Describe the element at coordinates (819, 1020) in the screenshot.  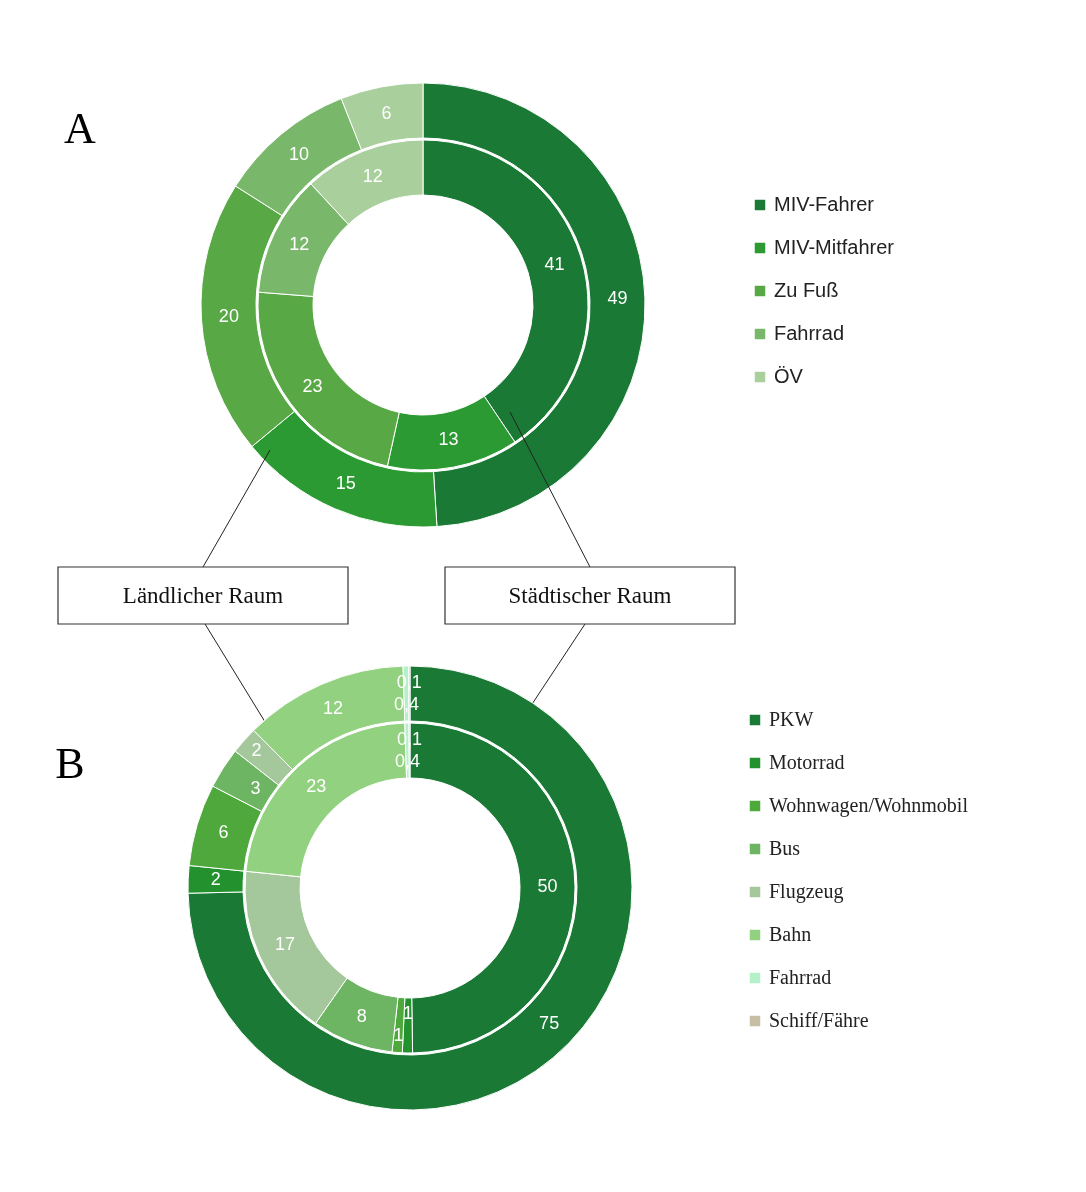
I see `legend-label: Schiff/Fähre` at that location.